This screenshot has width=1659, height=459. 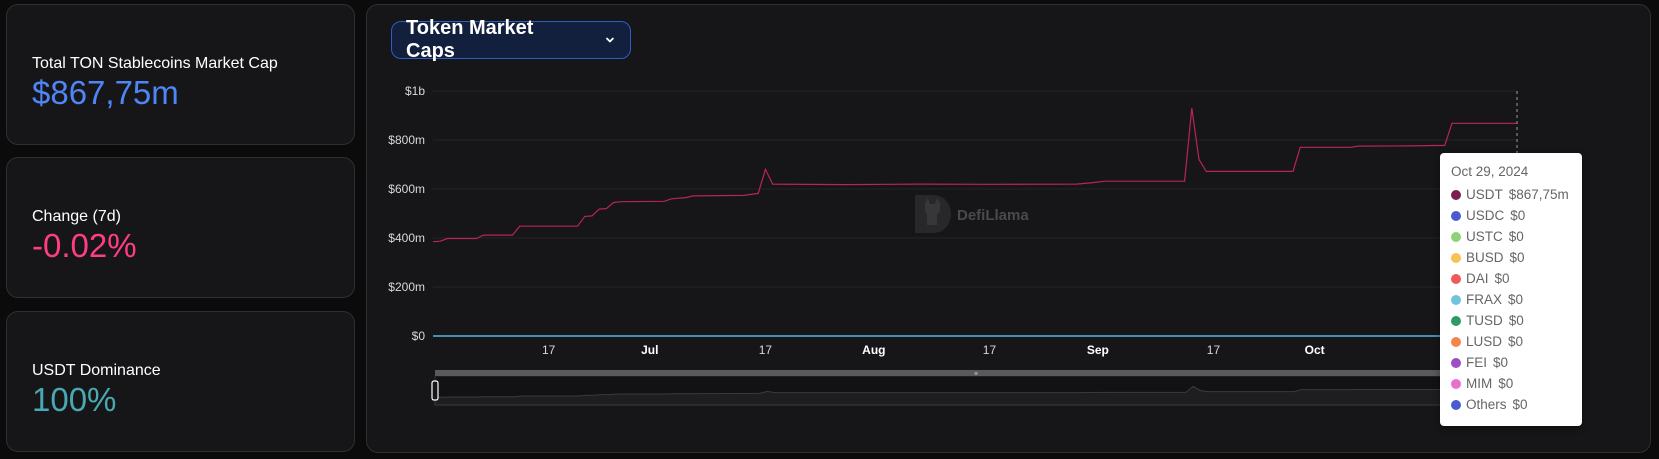 I want to click on brush-grip-icon: ≡, so click(x=976, y=375).